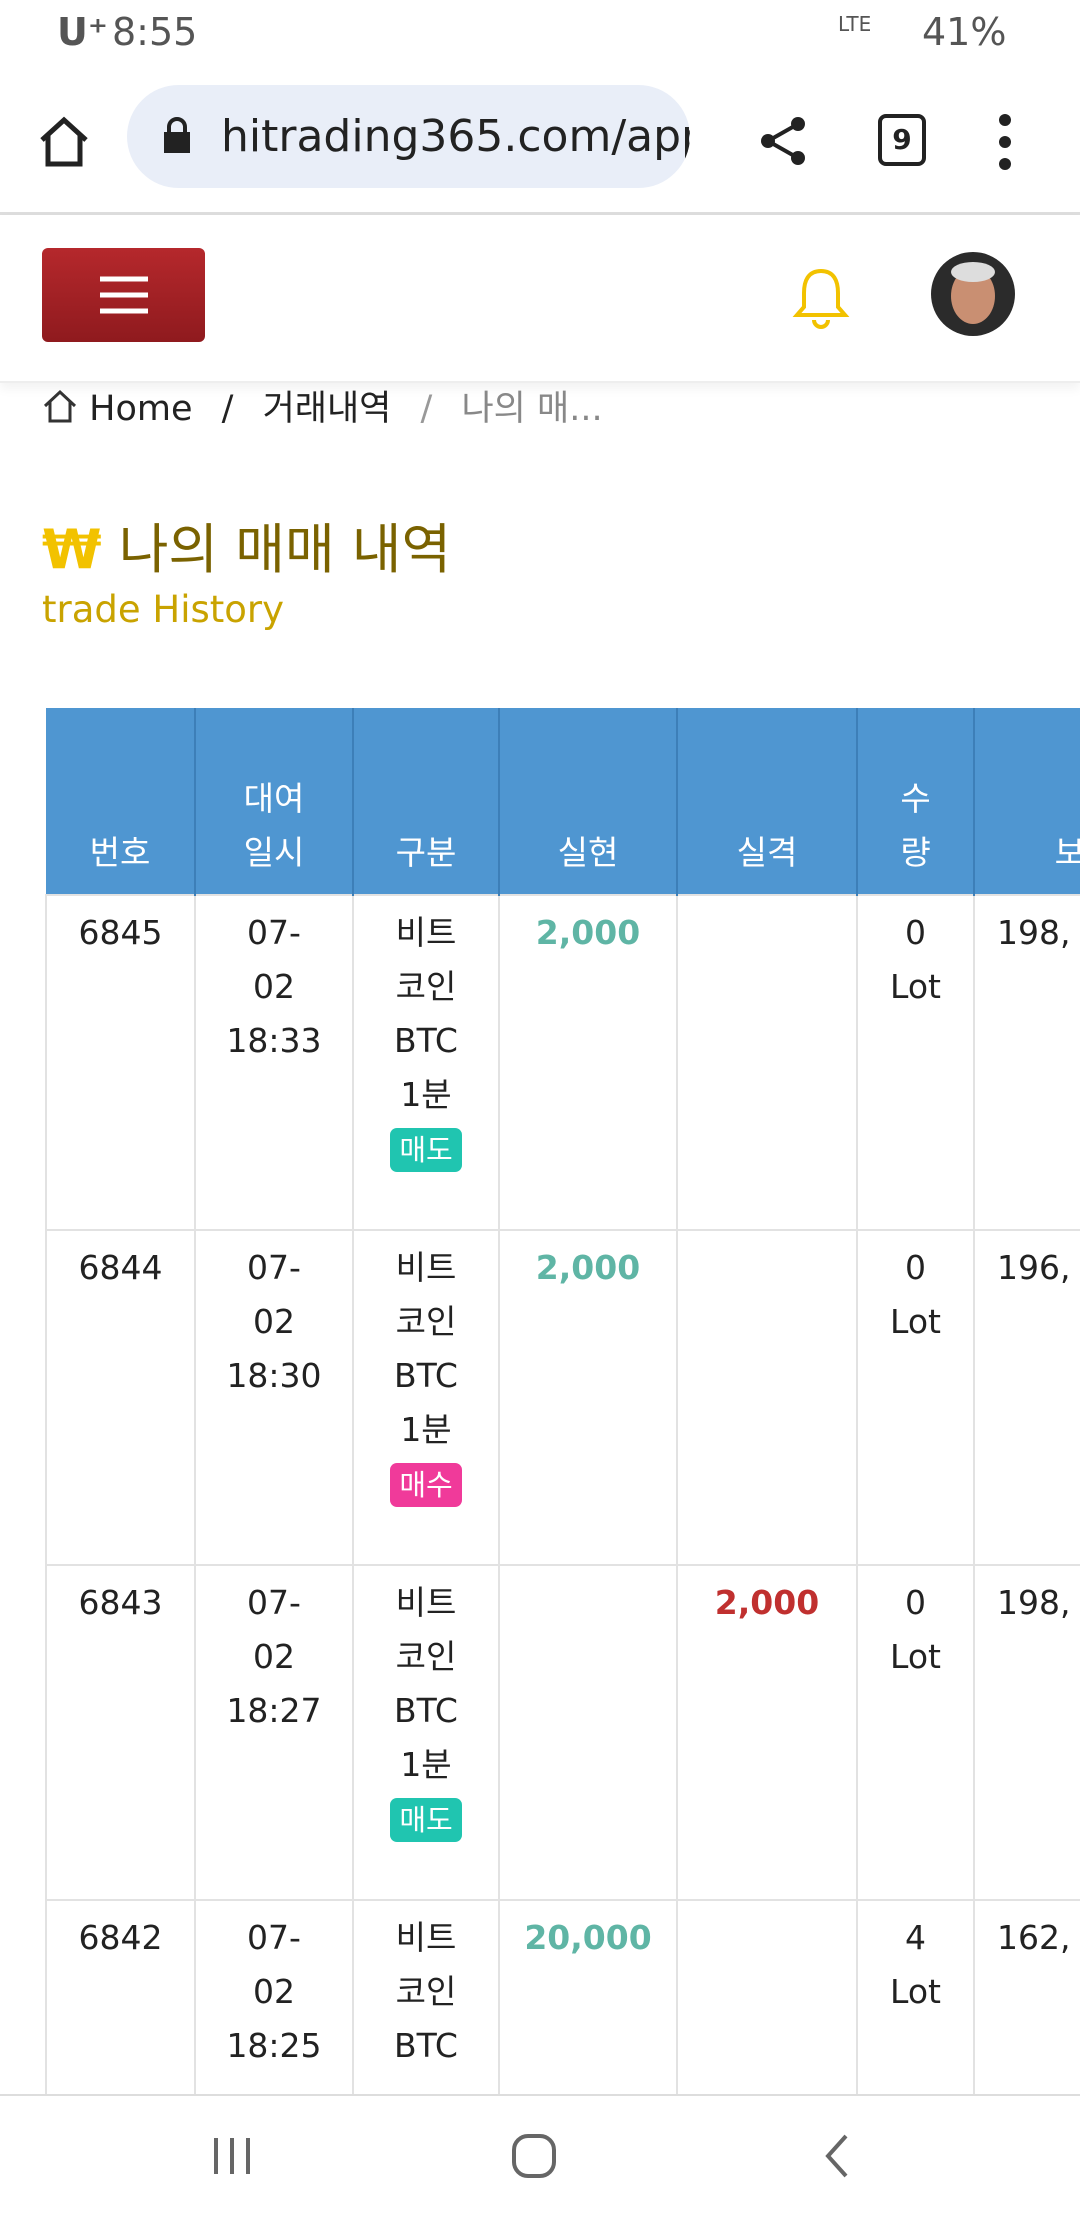 This screenshot has height=2222, width=1080. I want to click on home-nav-button, so click(534, 2156).